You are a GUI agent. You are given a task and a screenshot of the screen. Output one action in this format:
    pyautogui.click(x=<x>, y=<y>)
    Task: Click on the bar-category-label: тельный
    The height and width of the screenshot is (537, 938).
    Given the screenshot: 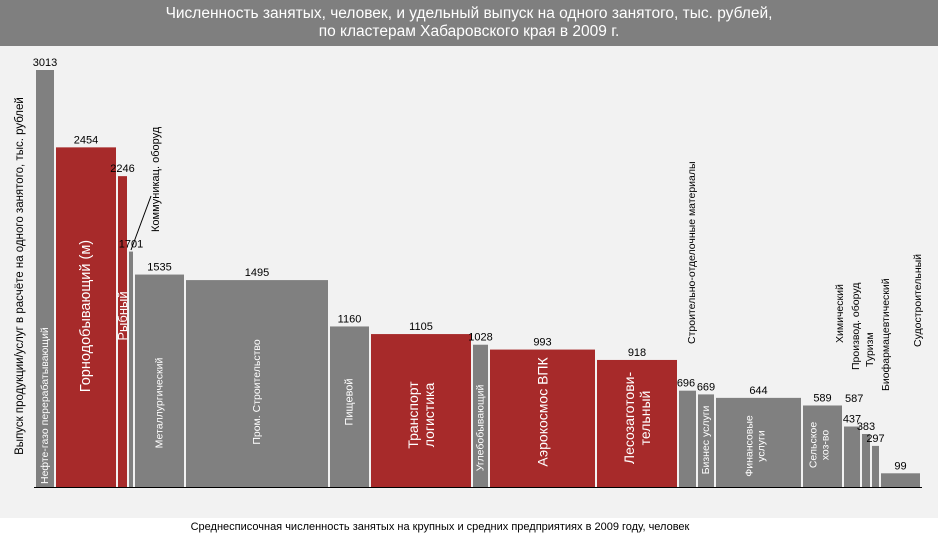 What is the action you would take?
    pyautogui.click(x=645, y=418)
    